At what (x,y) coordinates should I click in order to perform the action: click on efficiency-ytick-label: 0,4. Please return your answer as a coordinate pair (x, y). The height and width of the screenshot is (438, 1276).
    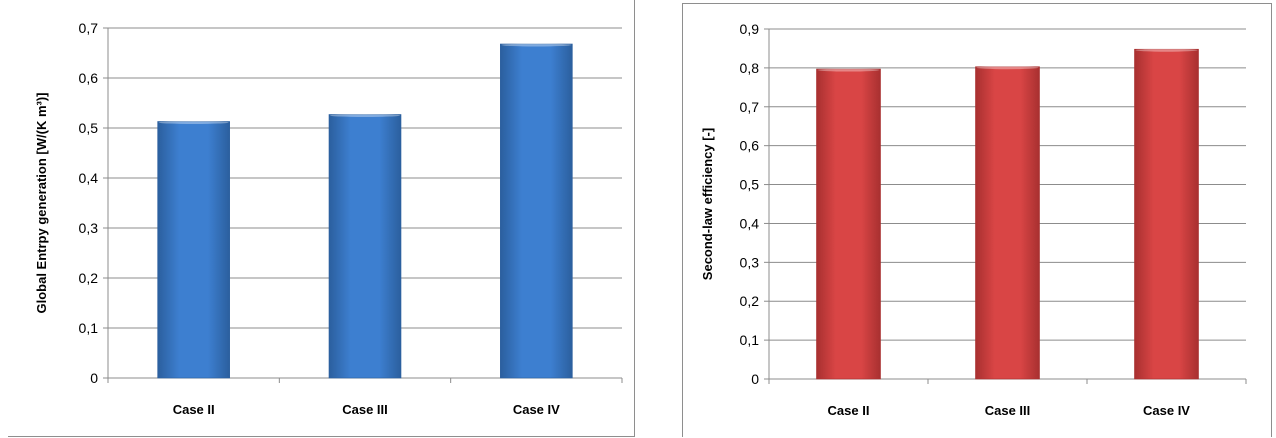
    Looking at the image, I should click on (750, 223).